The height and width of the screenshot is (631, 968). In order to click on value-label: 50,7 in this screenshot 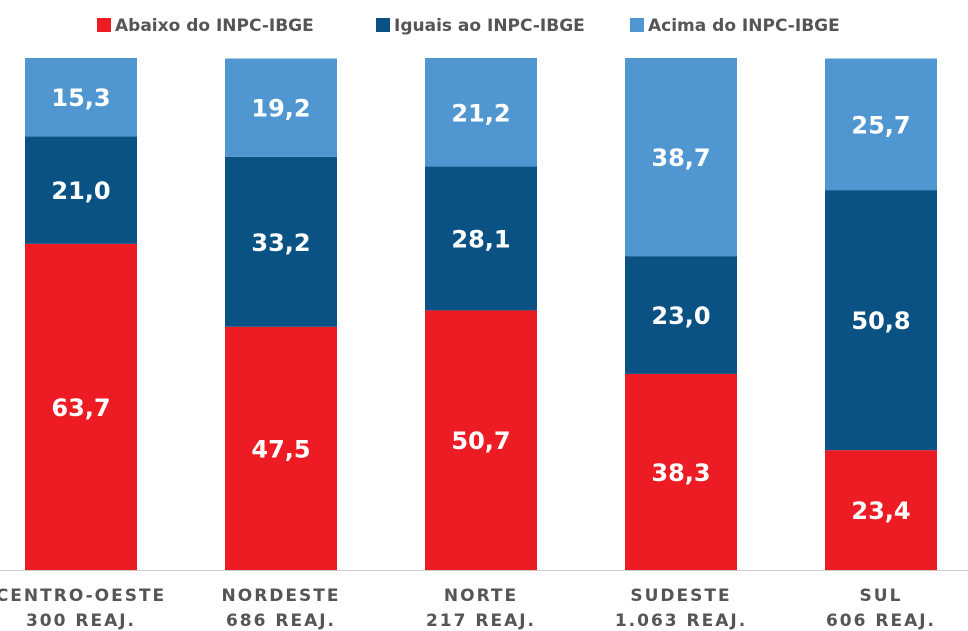, I will do `click(480, 441)`.